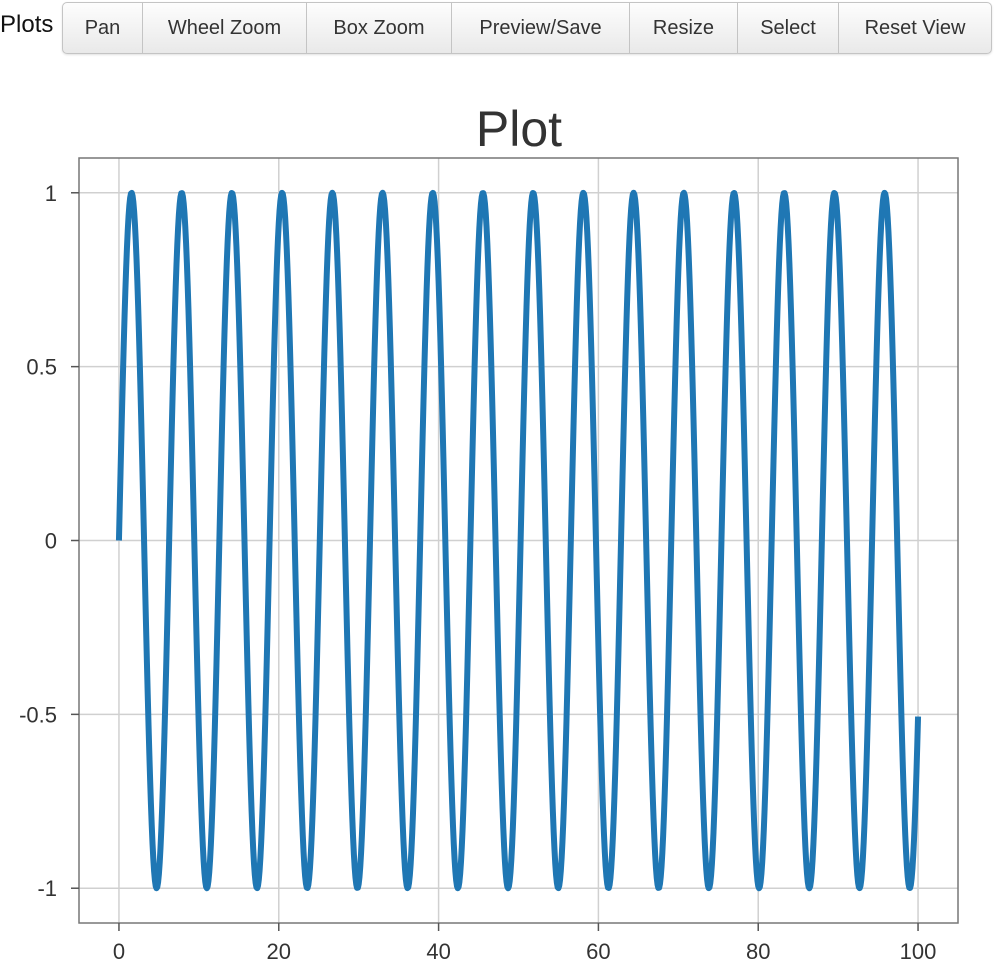 The width and height of the screenshot is (994, 965). What do you see at coordinates (119, 951) in the screenshot?
I see `x-tick-label: 0` at bounding box center [119, 951].